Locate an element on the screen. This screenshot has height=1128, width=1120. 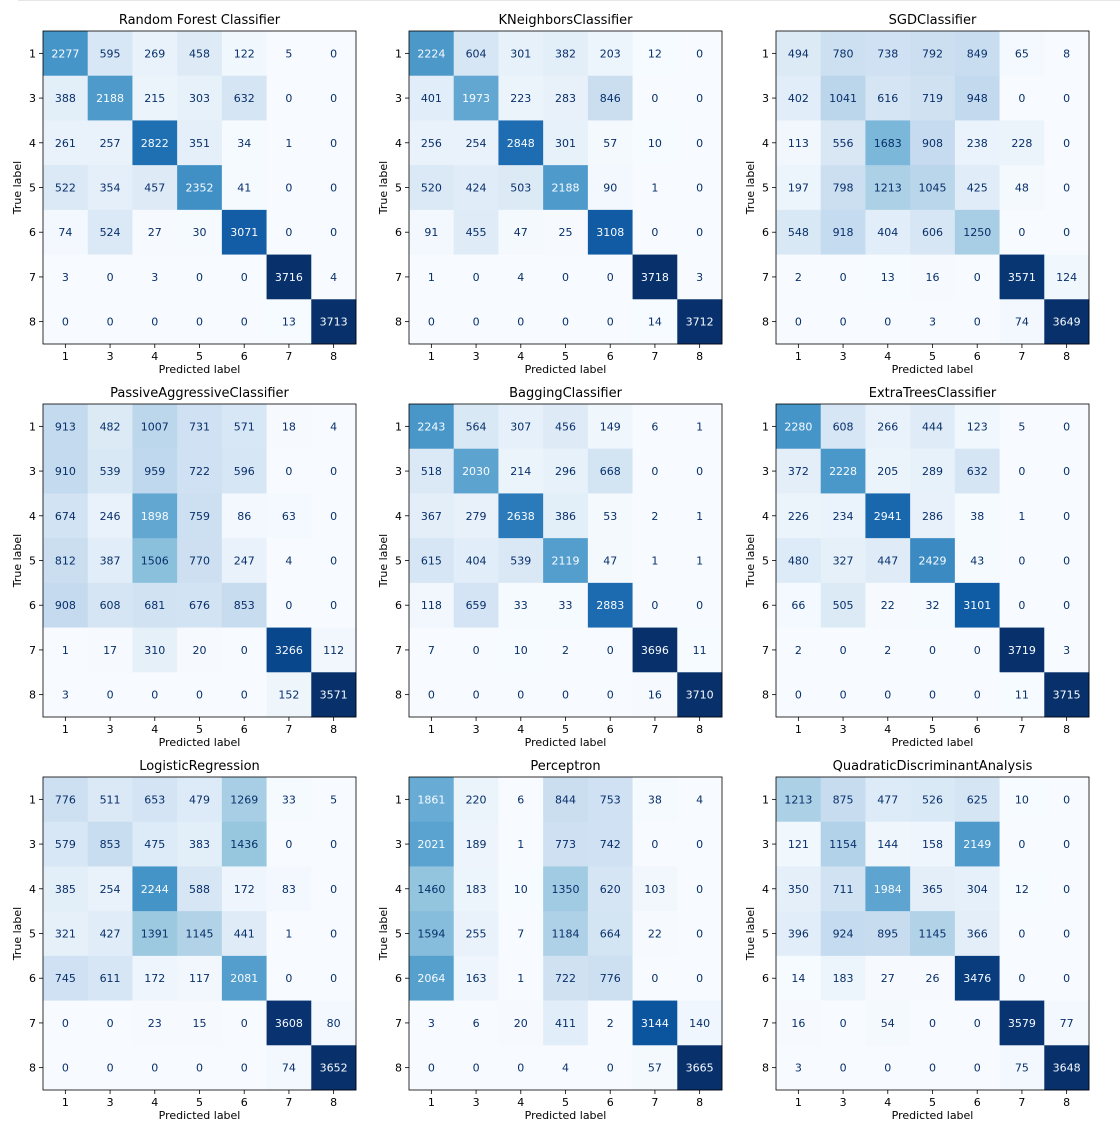
cell-value: 234 is located at coordinates (843, 516).